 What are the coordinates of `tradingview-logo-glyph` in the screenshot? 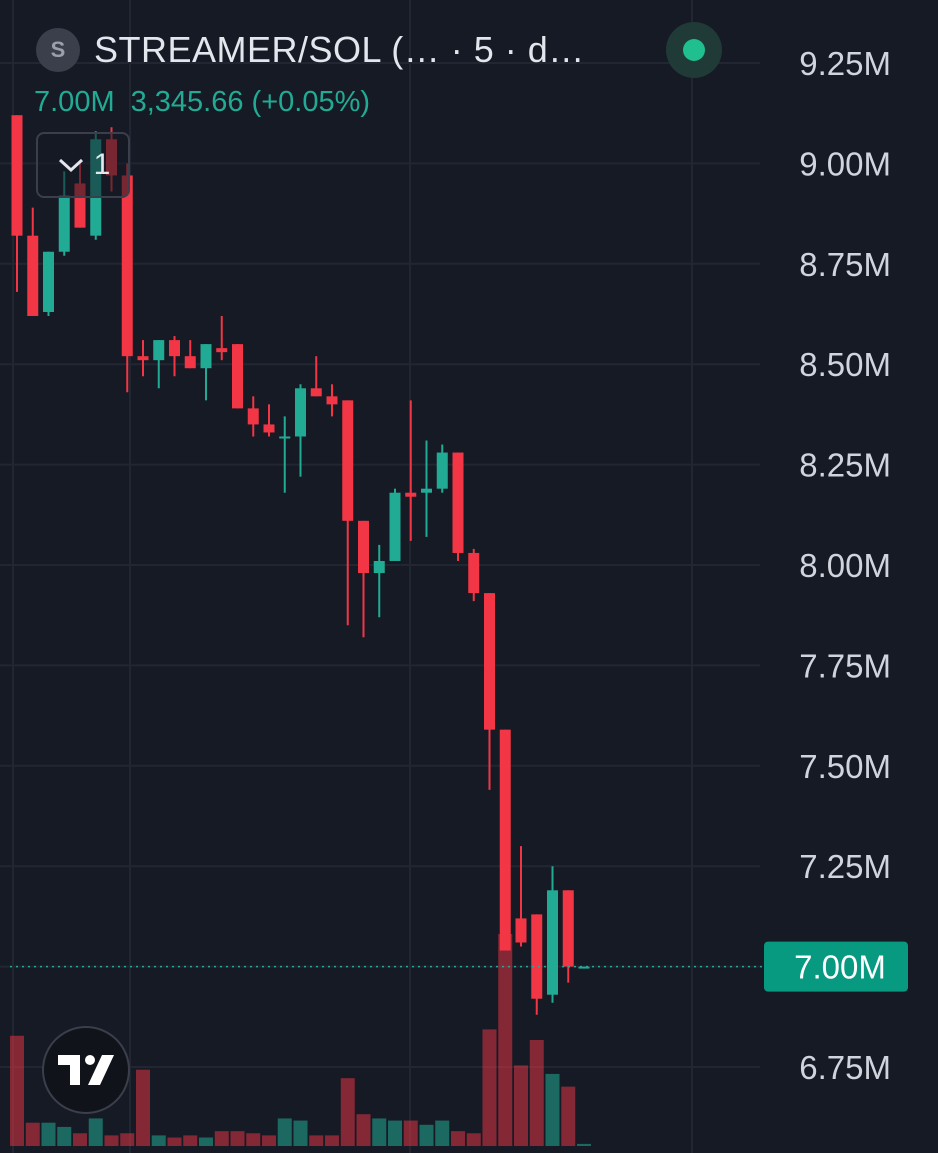 It's located at (86, 1070).